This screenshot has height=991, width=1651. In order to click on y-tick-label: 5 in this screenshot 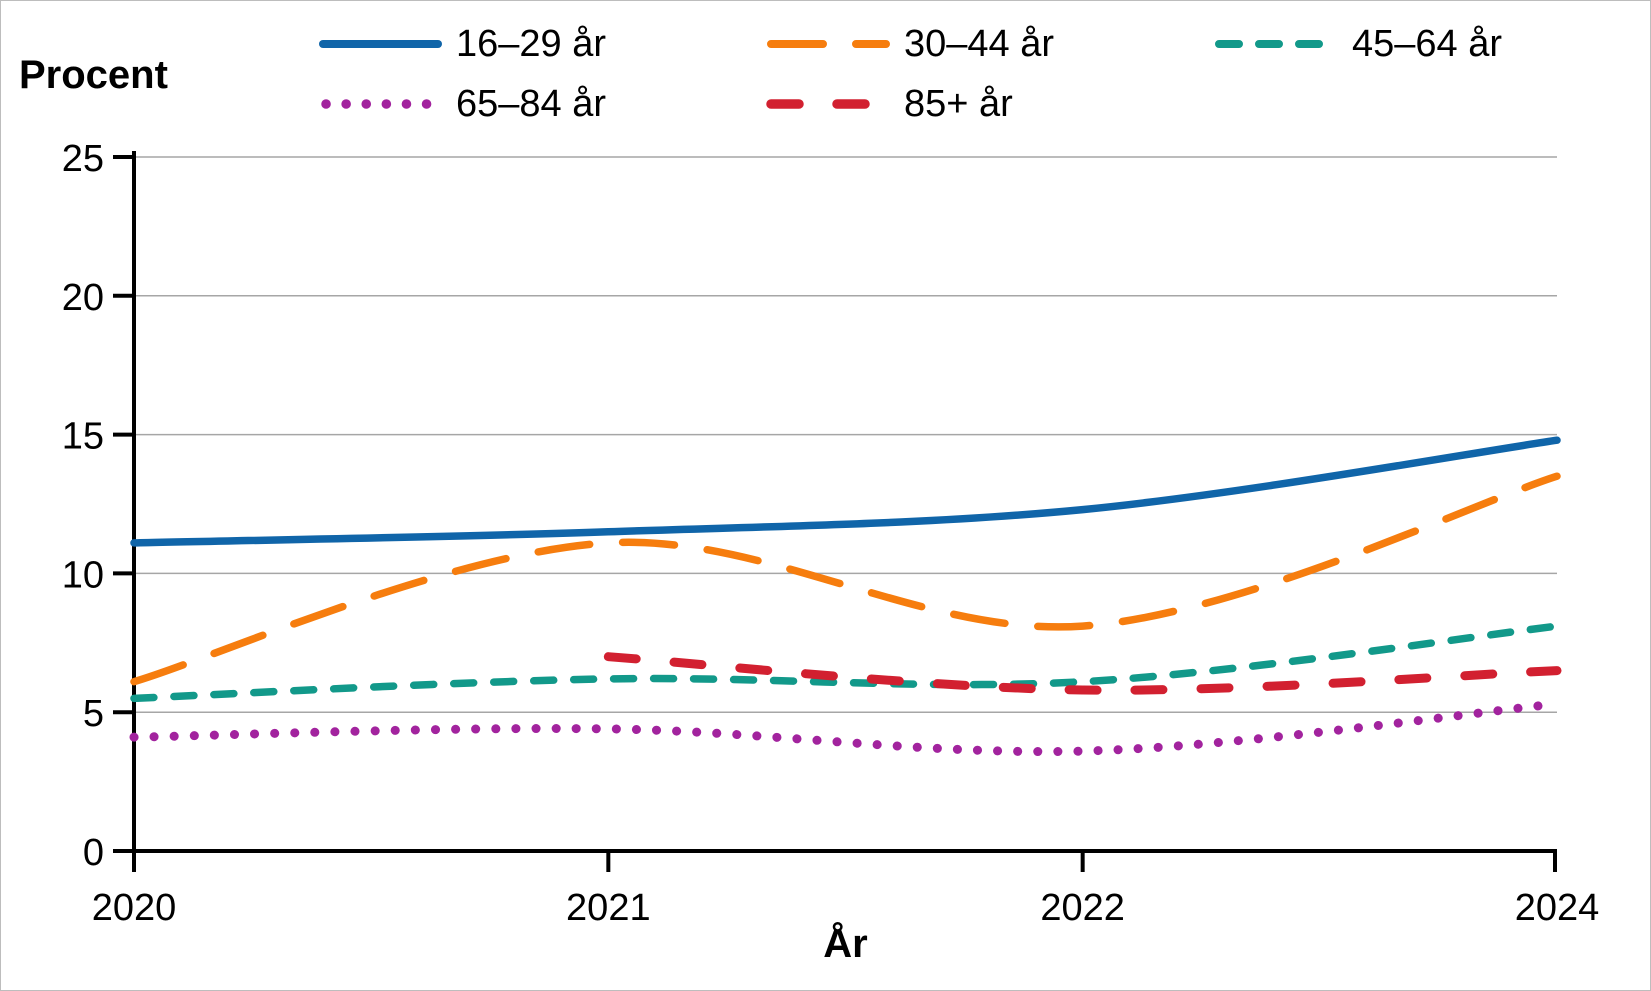, I will do `click(93, 714)`.